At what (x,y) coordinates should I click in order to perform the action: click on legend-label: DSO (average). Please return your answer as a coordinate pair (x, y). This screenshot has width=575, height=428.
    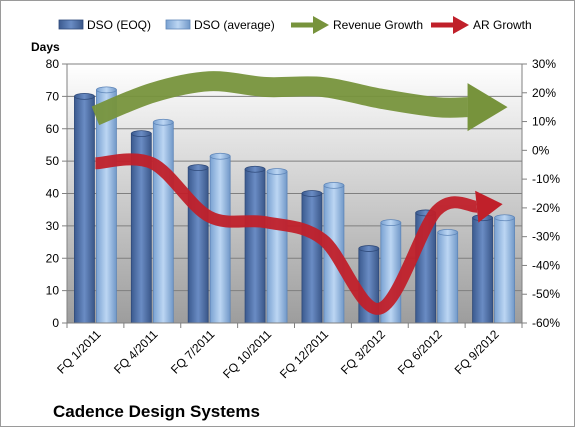
    Looking at the image, I should click on (234, 25).